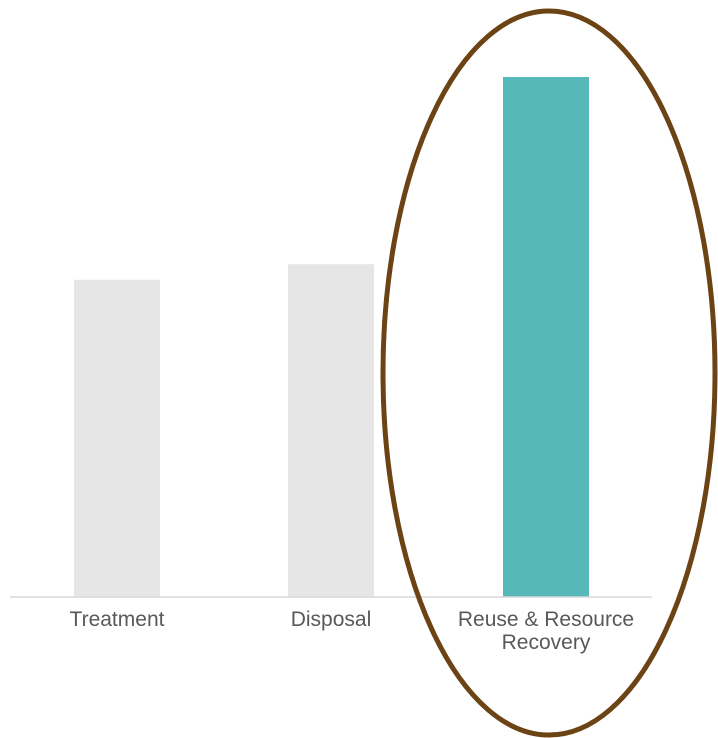 The width and height of the screenshot is (718, 738). What do you see at coordinates (546, 619) in the screenshot?
I see `category-label-2-line-0: Reuse & Resource` at bounding box center [546, 619].